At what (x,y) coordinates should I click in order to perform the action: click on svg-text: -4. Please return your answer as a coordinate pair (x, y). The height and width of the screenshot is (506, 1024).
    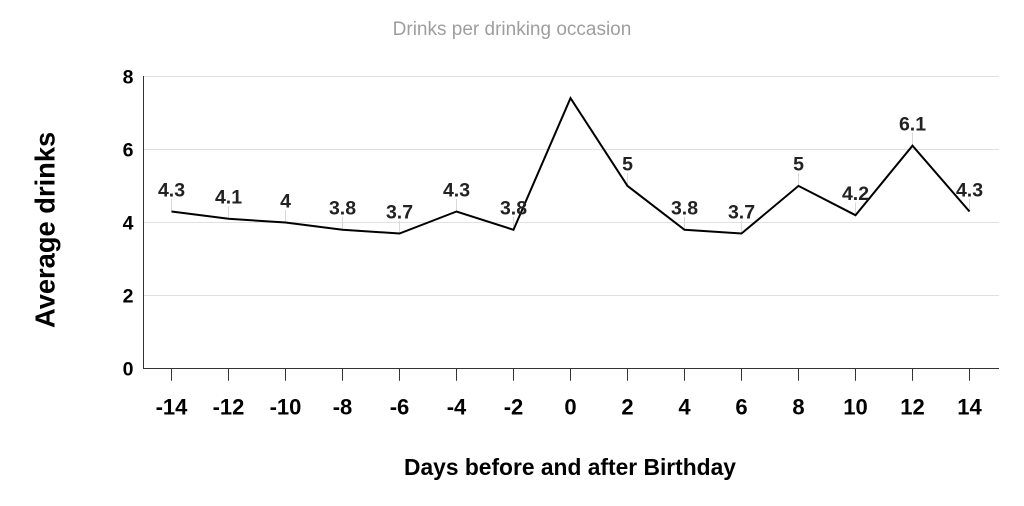
    Looking at the image, I should click on (457, 406).